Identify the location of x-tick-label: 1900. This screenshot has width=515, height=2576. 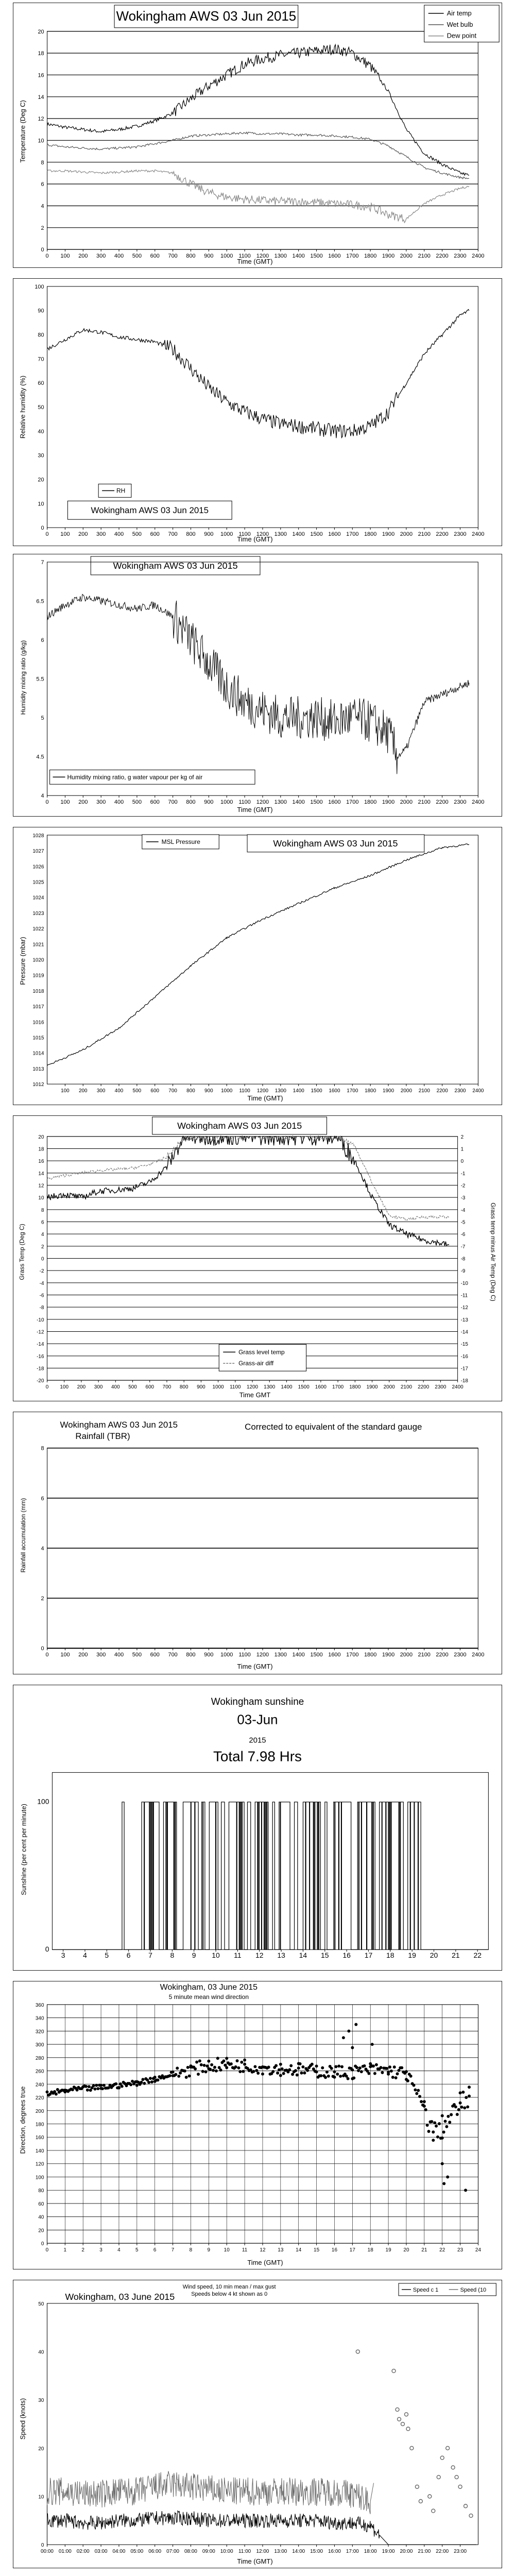
(388, 1091).